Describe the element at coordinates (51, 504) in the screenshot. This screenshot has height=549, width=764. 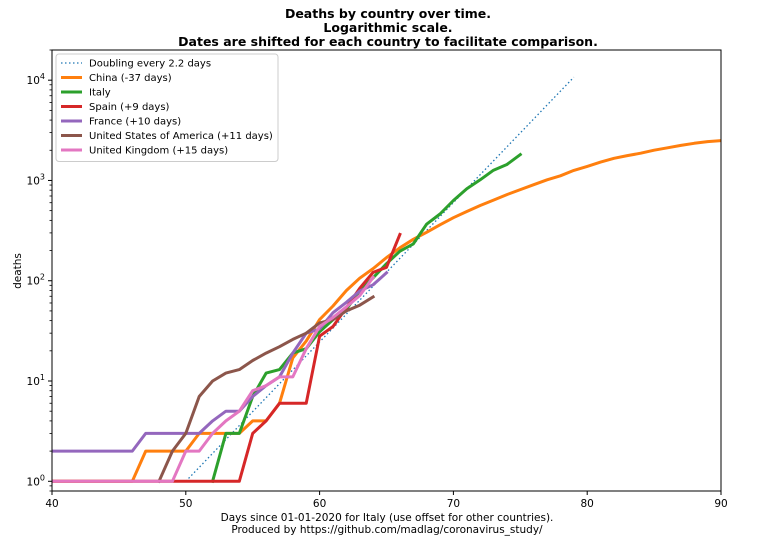
I see `x-tick-label-0: 40` at that location.